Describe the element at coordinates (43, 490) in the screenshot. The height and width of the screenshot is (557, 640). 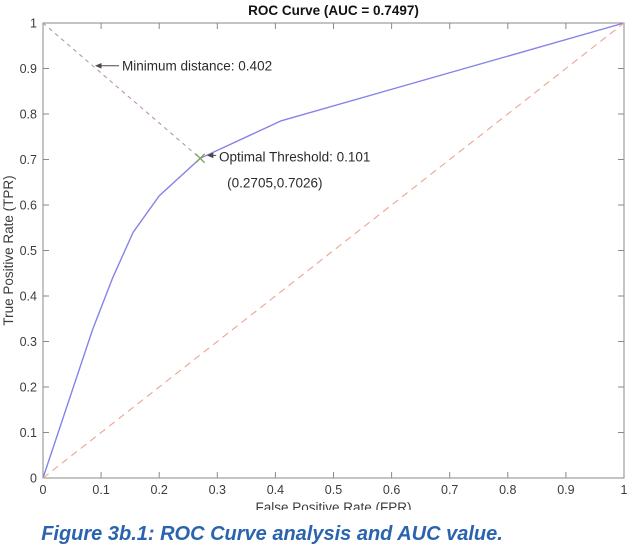
I see `x-tick-label: 0` at that location.